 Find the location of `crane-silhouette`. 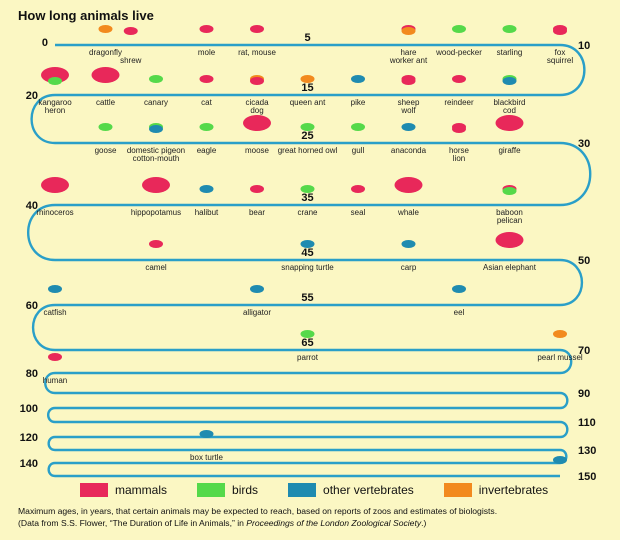

crane-silhouette is located at coordinates (307, 189).